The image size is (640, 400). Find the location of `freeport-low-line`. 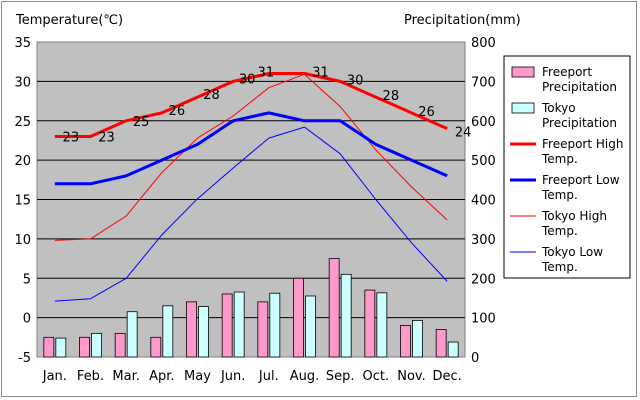

freeport-low-line is located at coordinates (251, 148).